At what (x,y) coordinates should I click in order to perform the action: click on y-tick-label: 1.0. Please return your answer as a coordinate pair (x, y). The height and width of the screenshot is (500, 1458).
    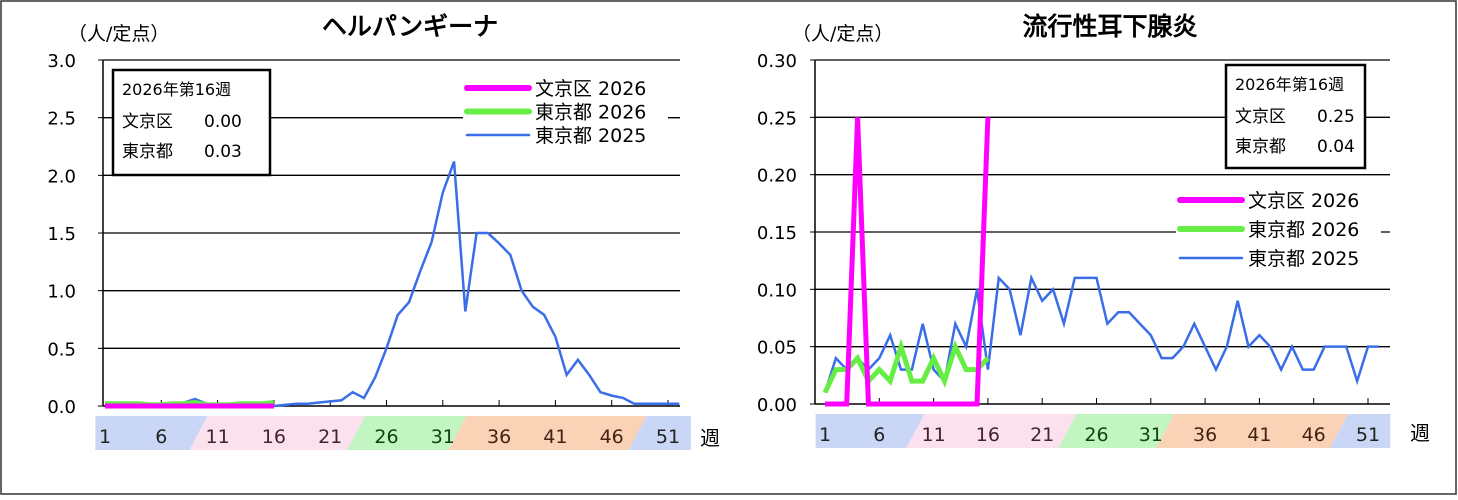
    Looking at the image, I should click on (61, 292).